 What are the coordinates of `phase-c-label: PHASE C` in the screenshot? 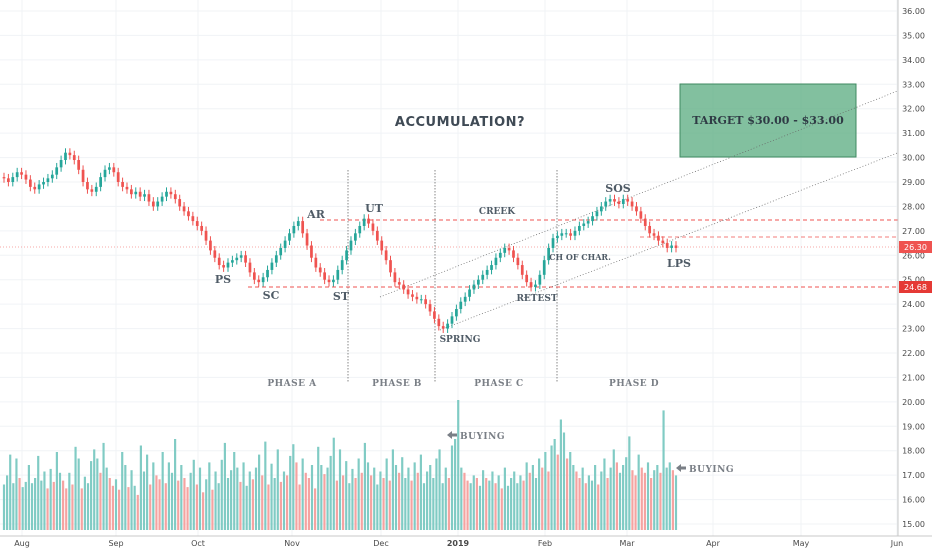 It's located at (498, 384).